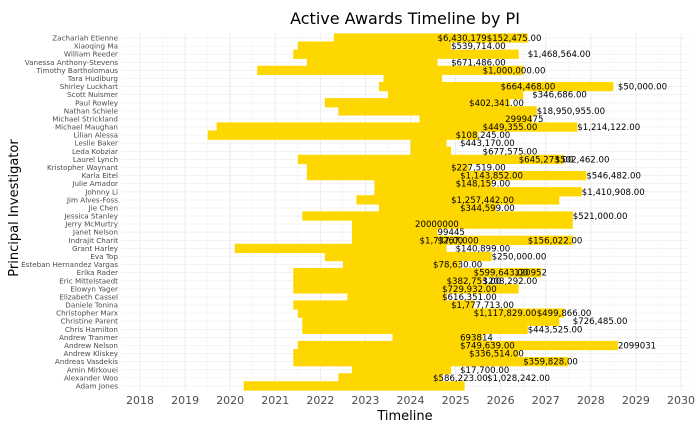  I want to click on data-label: $382,753.00, so click(474, 282).